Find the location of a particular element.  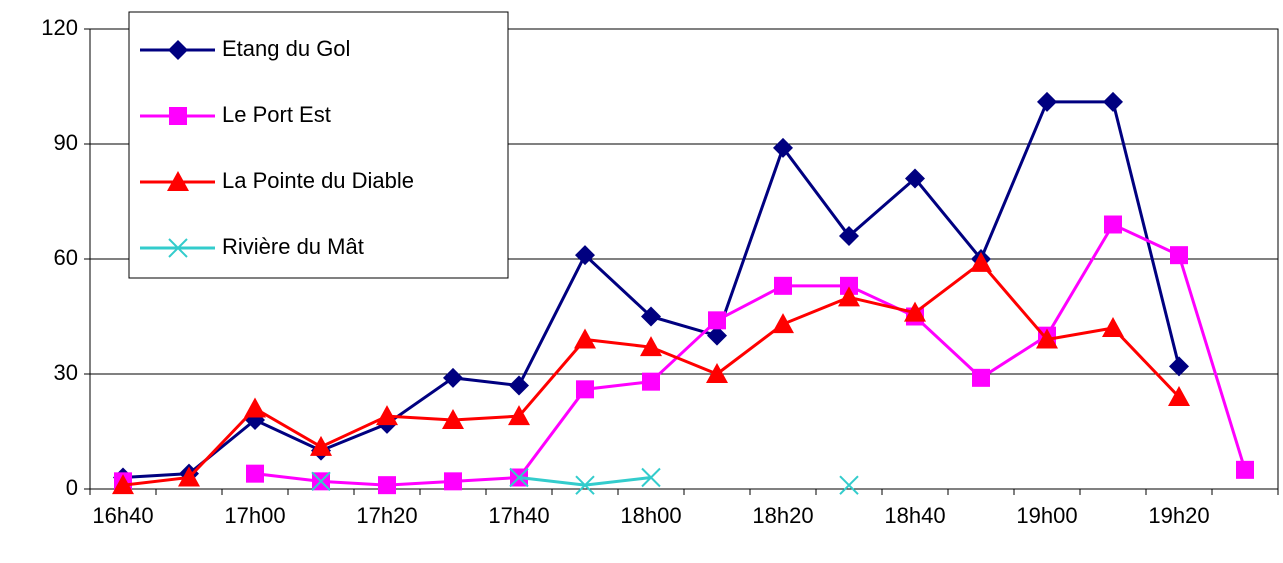

y-tick-label: 120 is located at coordinates (59, 27).